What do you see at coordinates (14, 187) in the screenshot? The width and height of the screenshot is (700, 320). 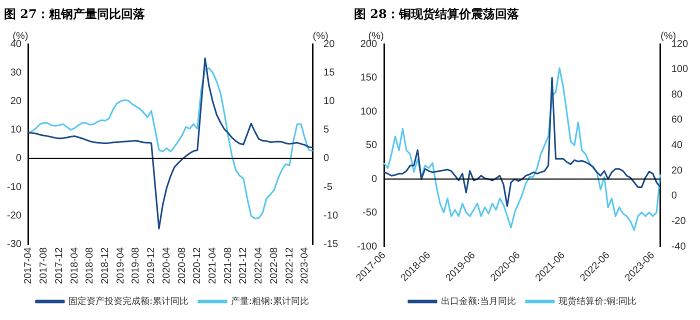 I see `y-tick-label: -10` at bounding box center [14, 187].